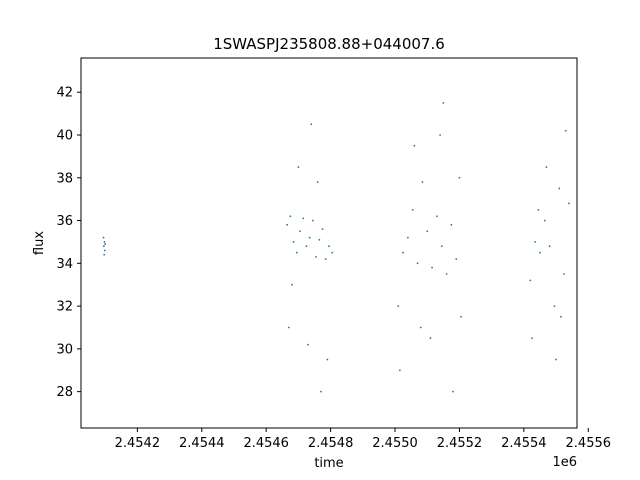 This screenshot has width=640, height=480. What do you see at coordinates (589, 443) in the screenshot?
I see `x-tick-label: 2.4556` at bounding box center [589, 443].